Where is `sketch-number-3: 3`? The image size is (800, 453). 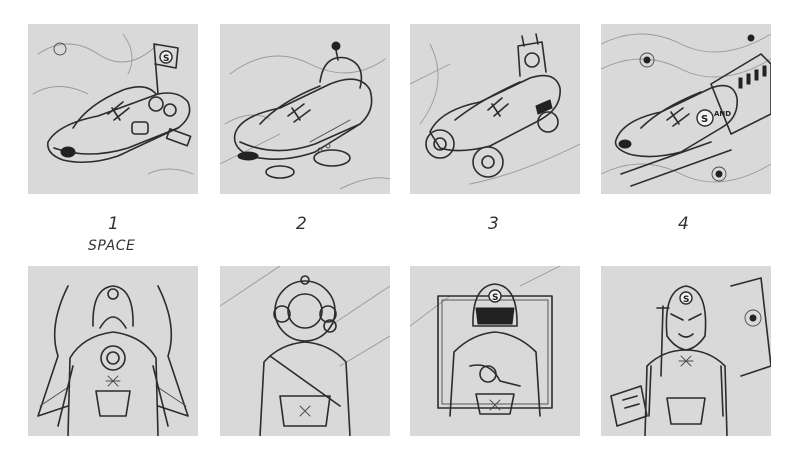 sketch-number-3: 3 is located at coordinates (494, 224).